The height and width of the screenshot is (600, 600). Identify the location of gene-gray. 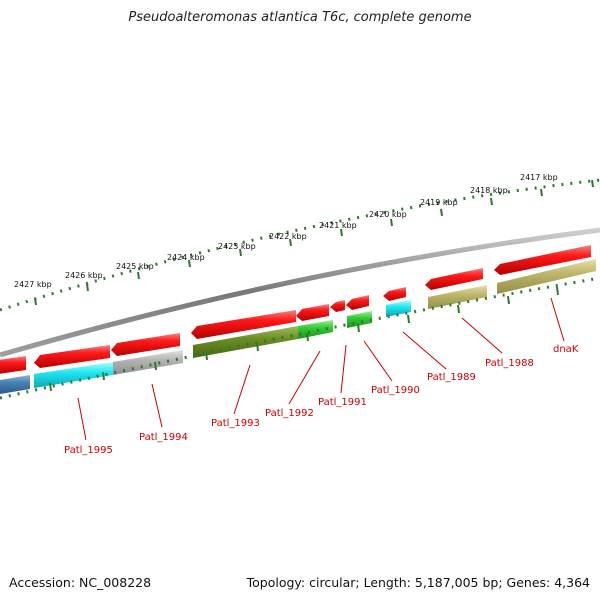
(148, 362).